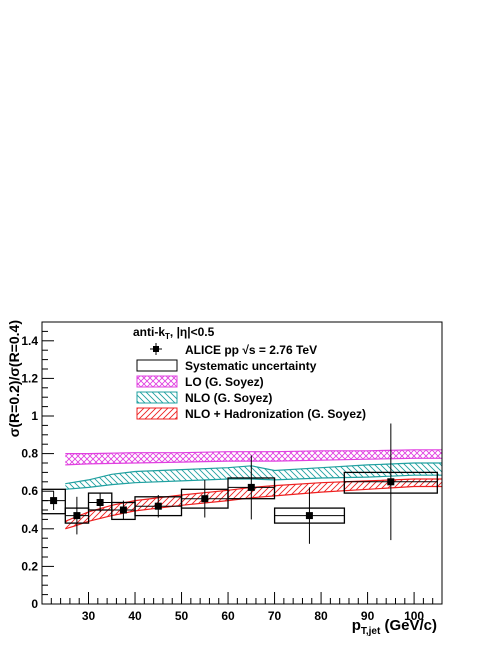  Describe the element at coordinates (29, 341) in the screenshot. I see `y-tick-label: 1.4` at that location.